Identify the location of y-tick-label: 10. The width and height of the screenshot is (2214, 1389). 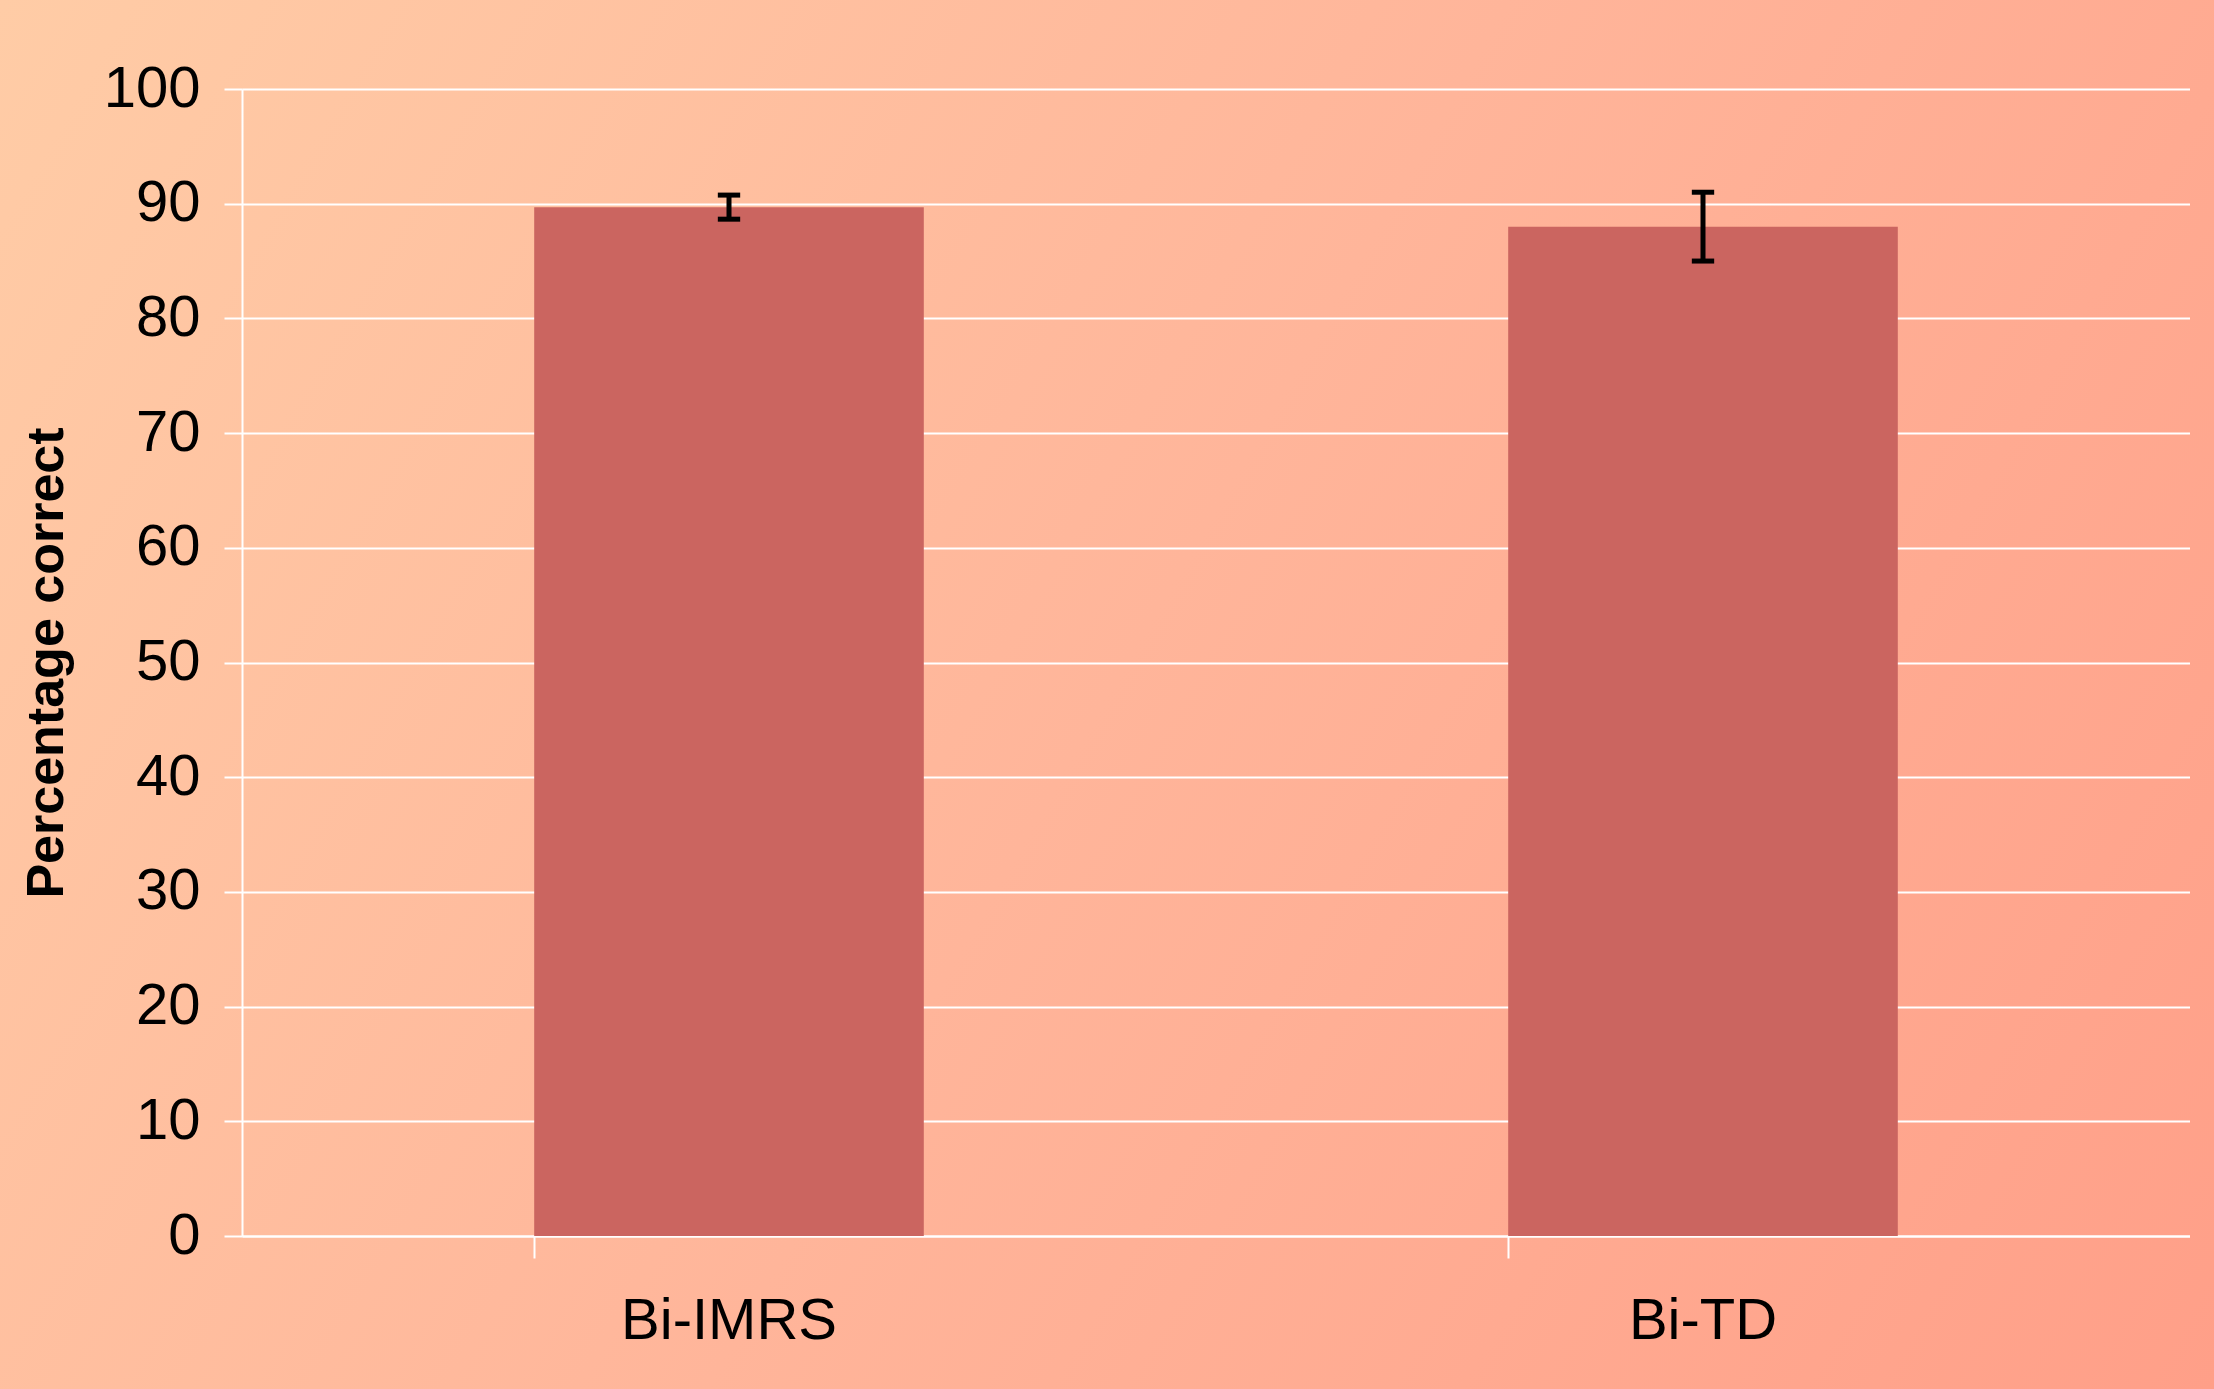
(168, 1118).